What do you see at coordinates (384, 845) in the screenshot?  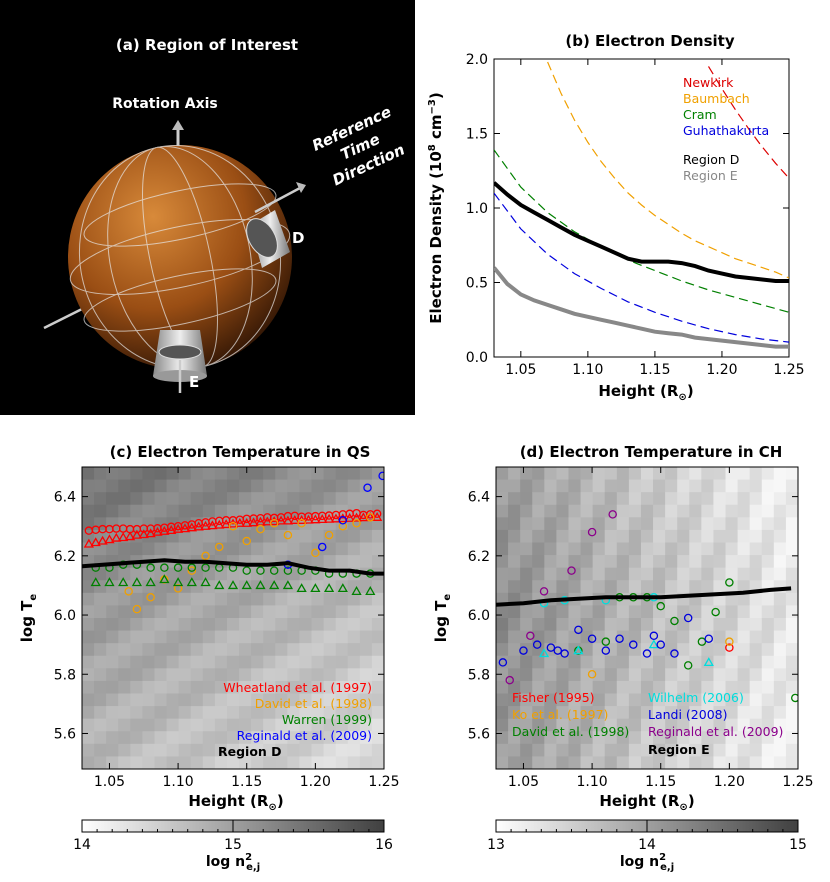 I see `c-cb-tick-label: 16` at bounding box center [384, 845].